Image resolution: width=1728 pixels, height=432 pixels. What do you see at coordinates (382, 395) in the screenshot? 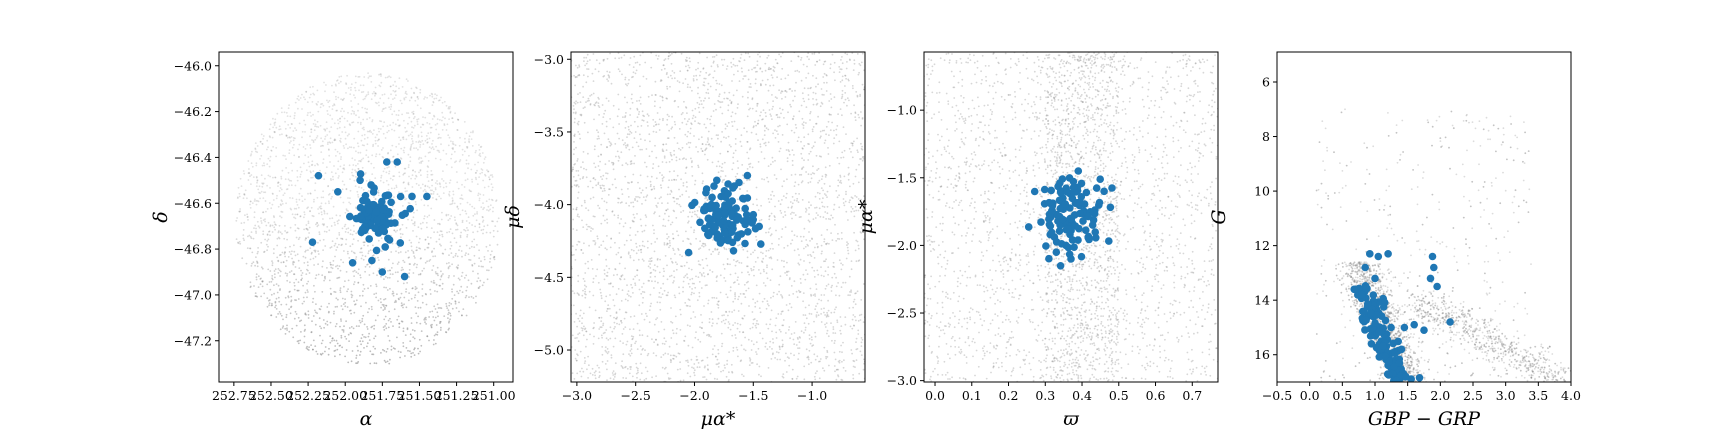
I see `x-tick-label: 251.75` at bounding box center [382, 395].